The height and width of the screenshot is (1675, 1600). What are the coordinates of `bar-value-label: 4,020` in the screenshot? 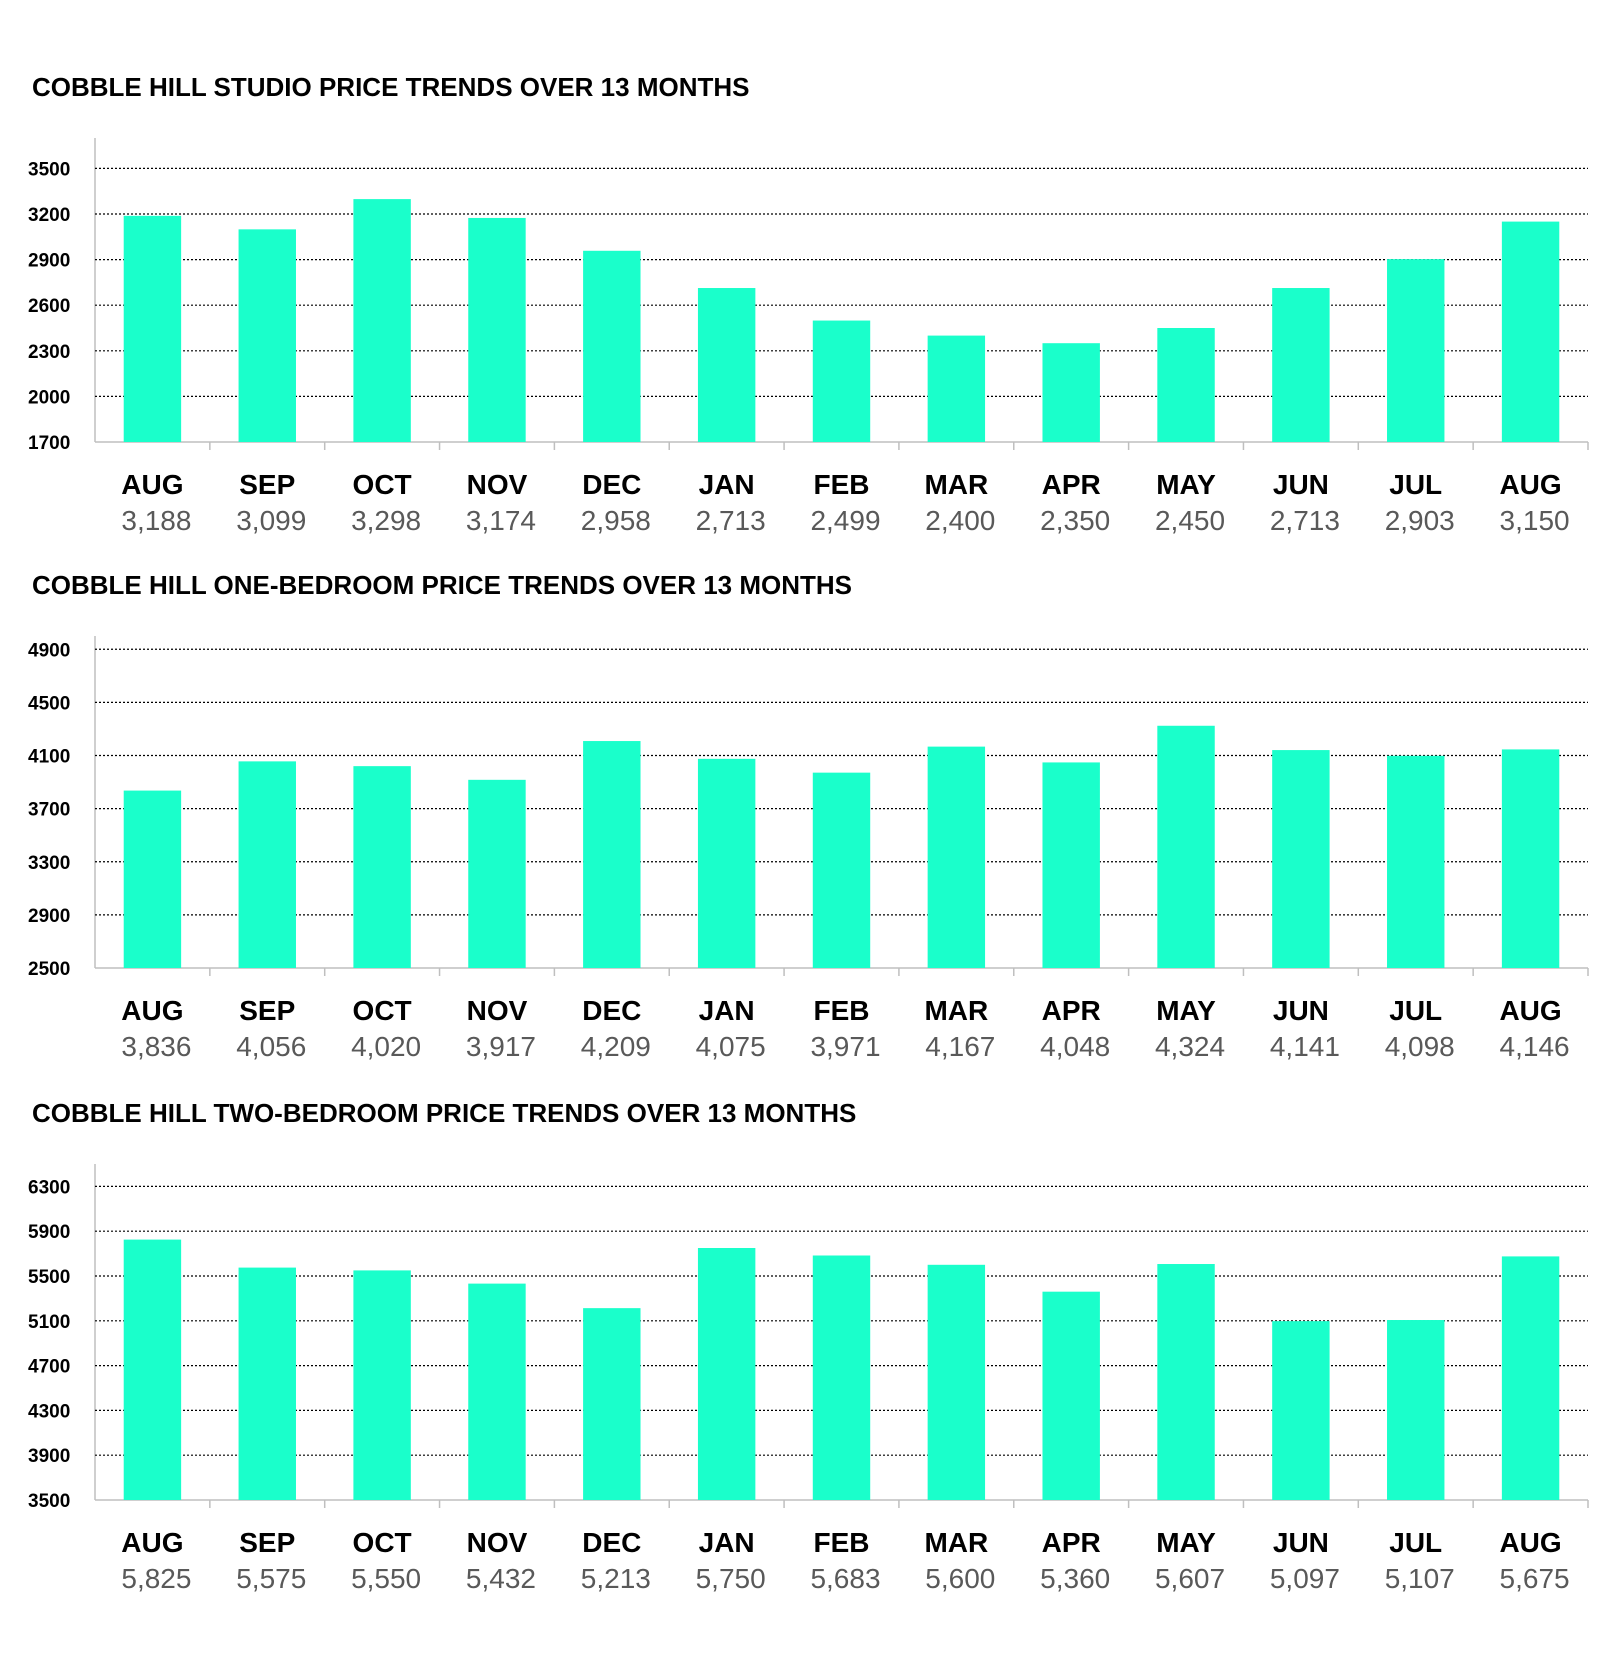 It's located at (386, 1046).